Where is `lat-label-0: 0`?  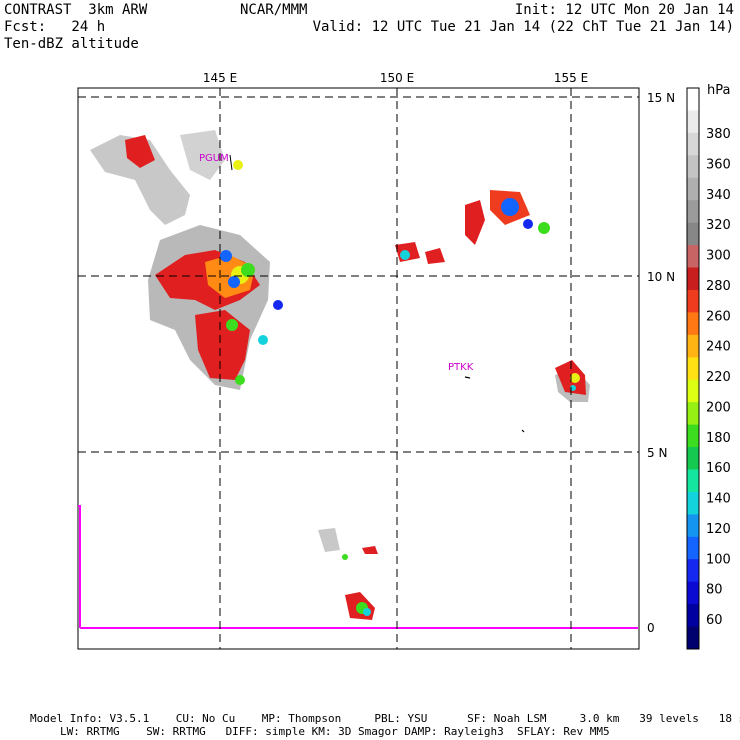 lat-label-0: 0 is located at coordinates (651, 628).